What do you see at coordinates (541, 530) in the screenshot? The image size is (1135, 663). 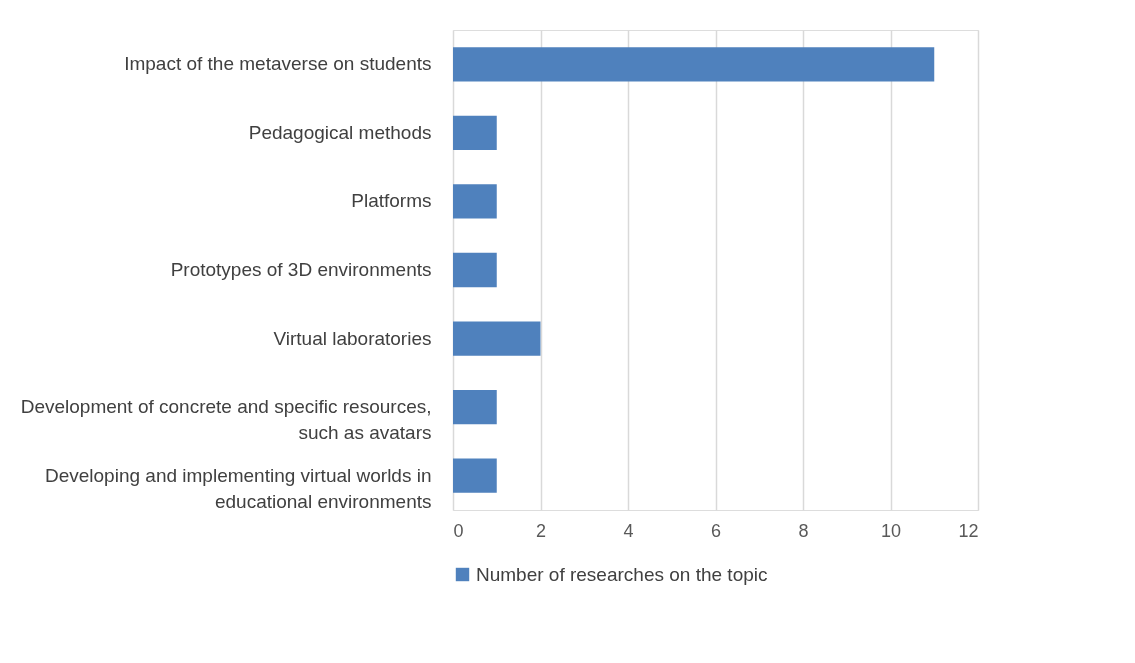 I see `x-tick-label: 2` at bounding box center [541, 530].